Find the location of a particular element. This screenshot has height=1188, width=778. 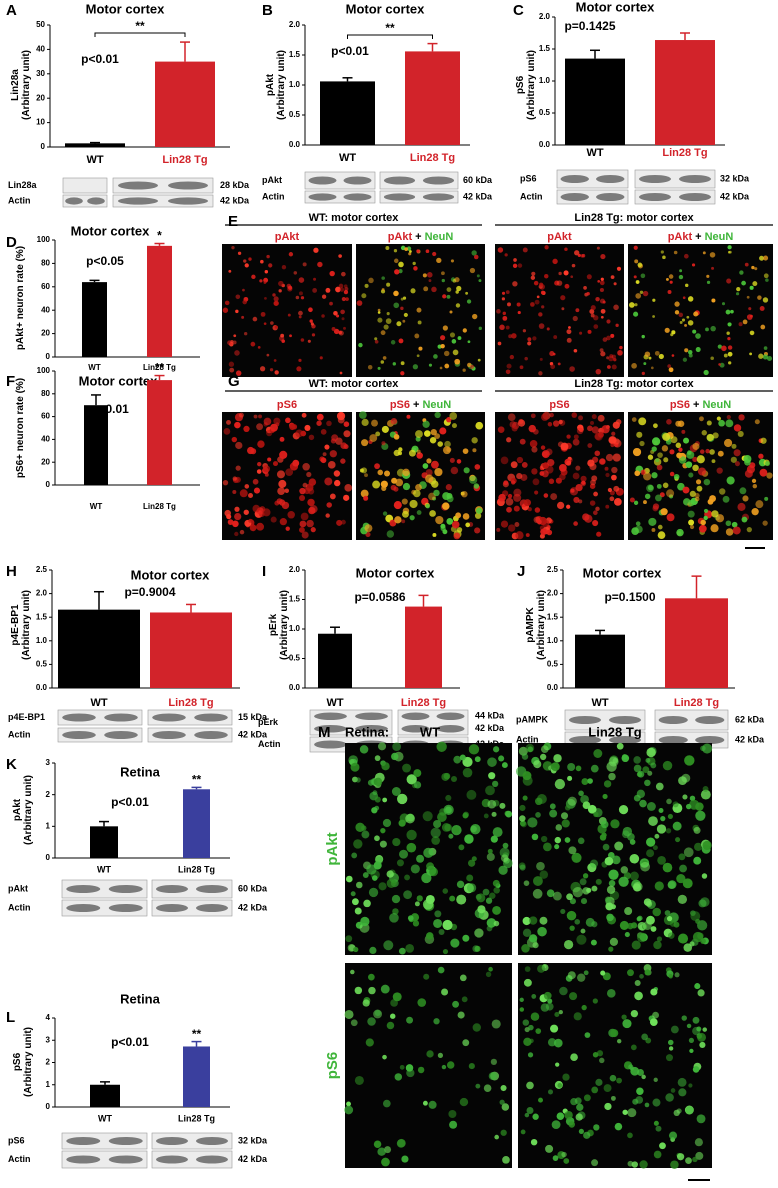

y-tick-label: 0.0 is located at coordinates (545, 144).